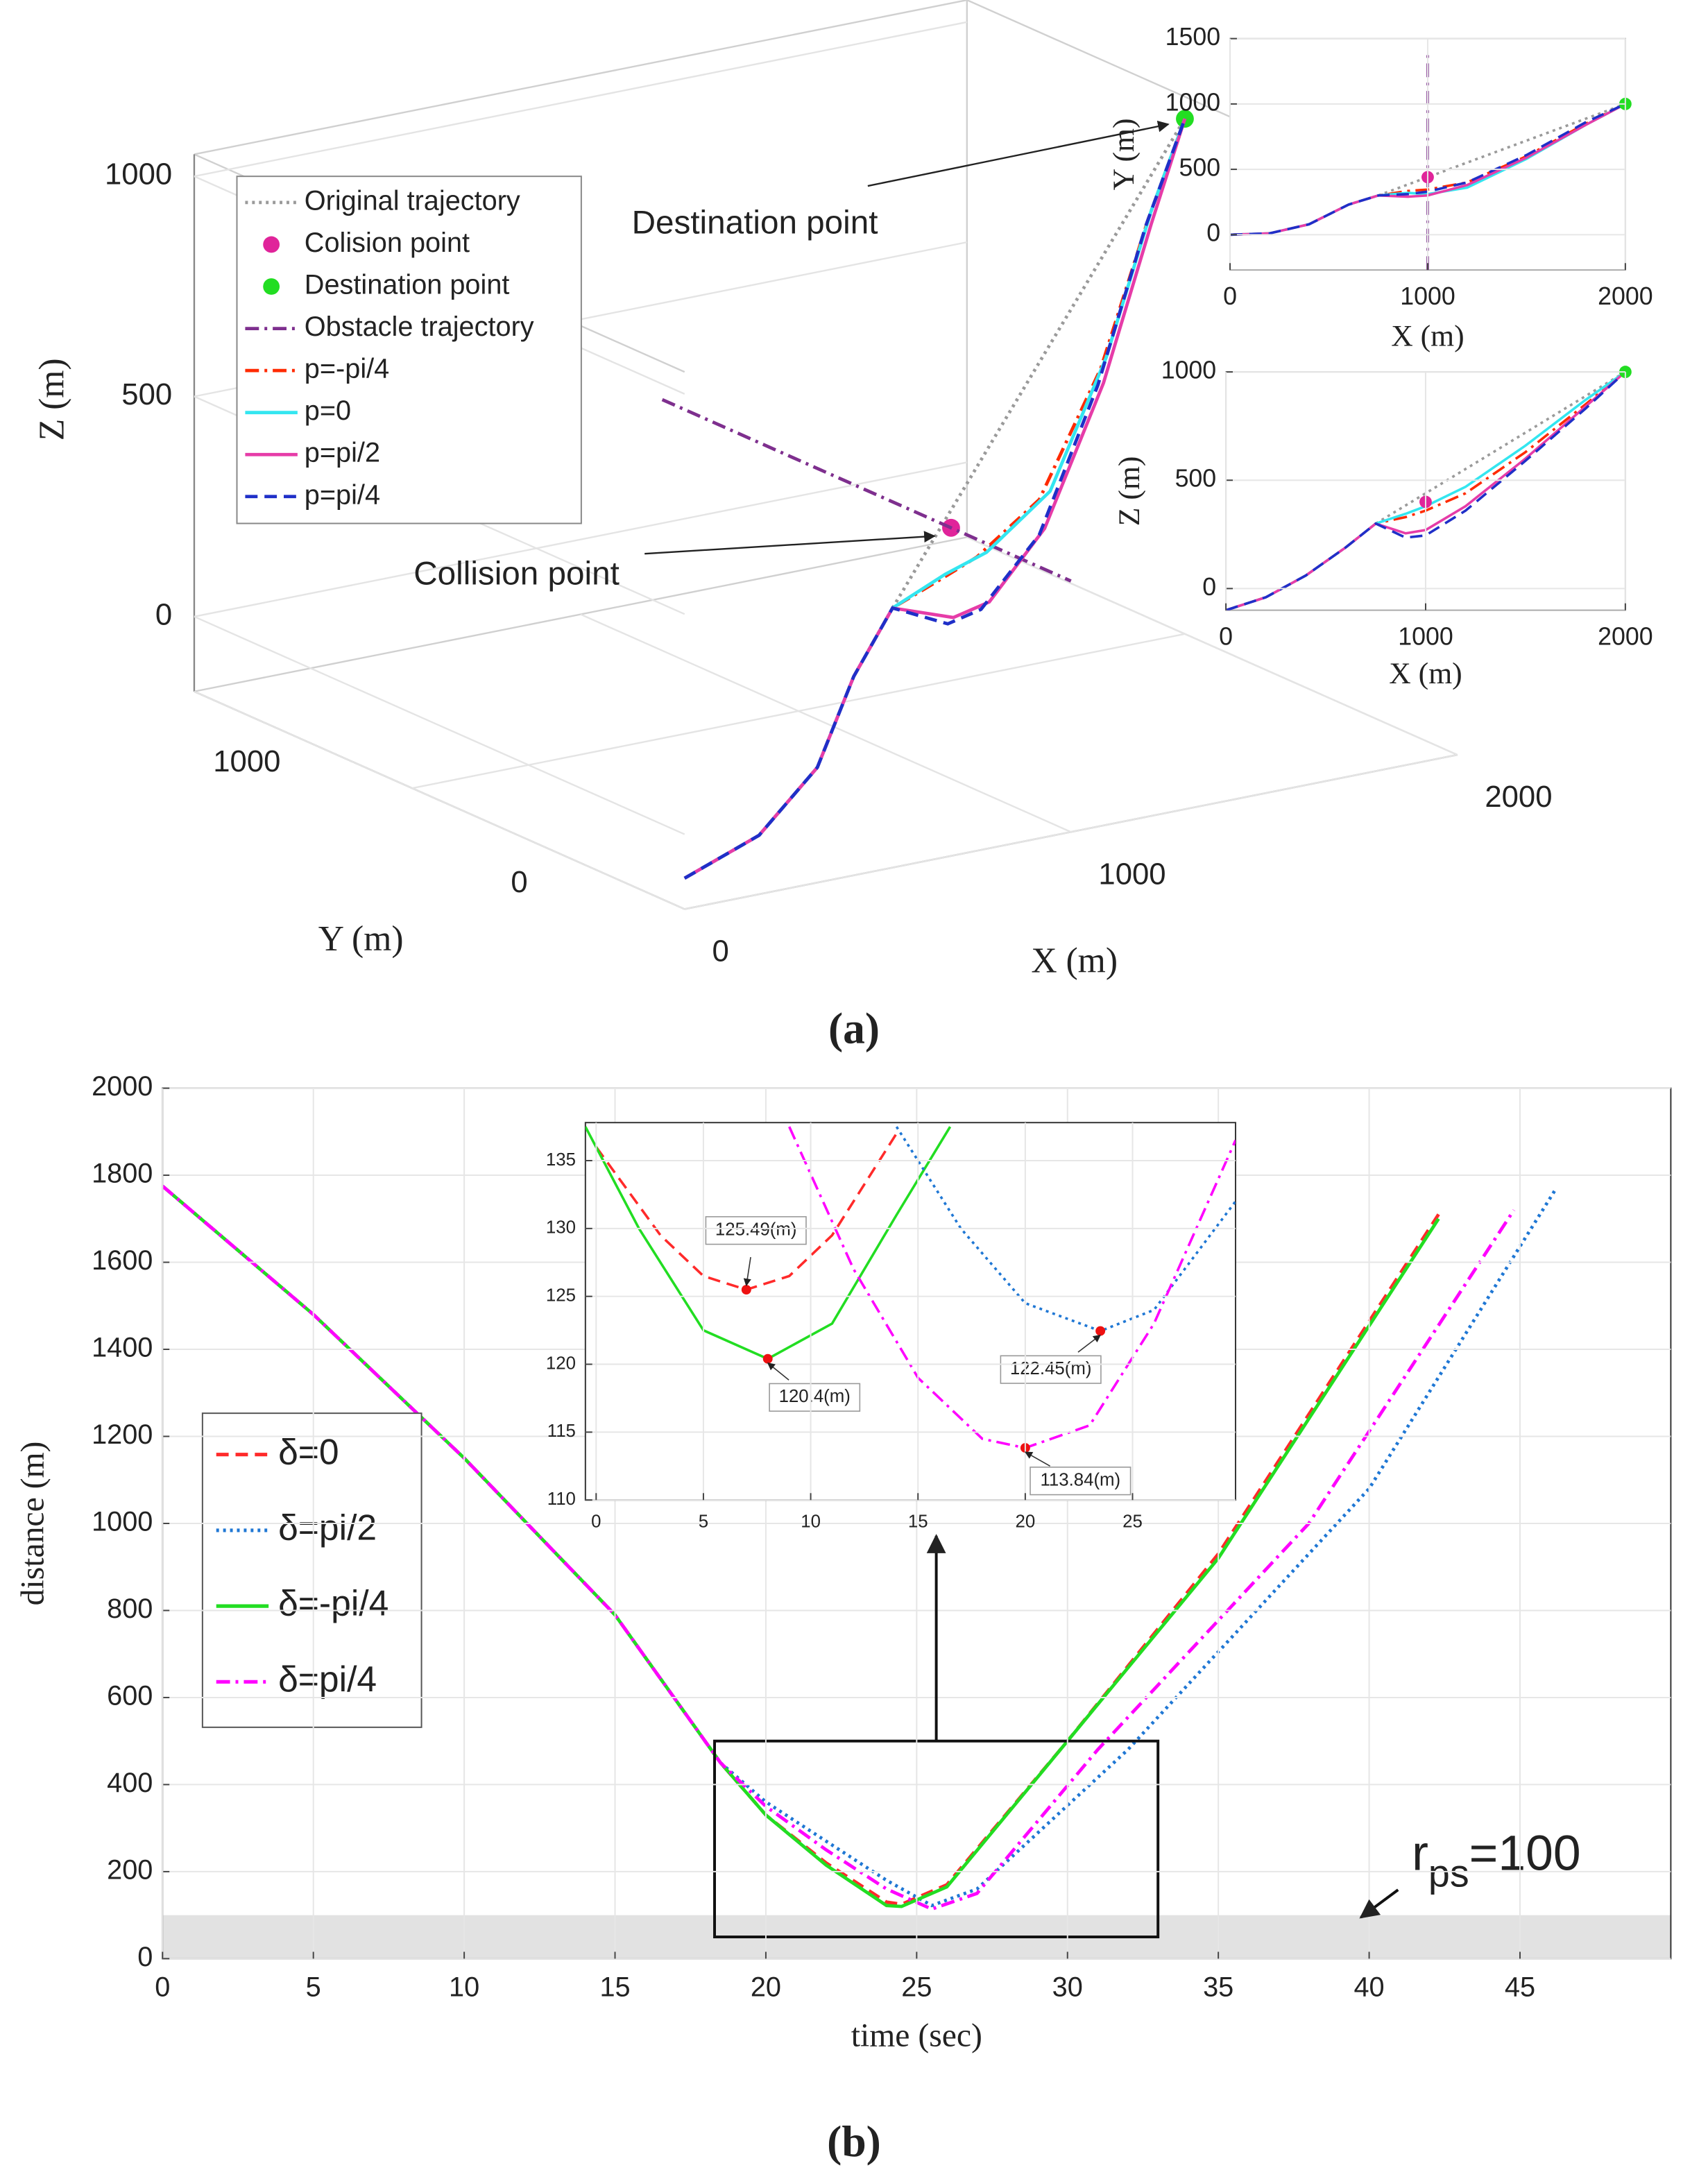 The height and width of the screenshot is (2170, 1708). Describe the element at coordinates (419, 326) in the screenshot. I see `legend-label: Obstacle trajectory` at that location.